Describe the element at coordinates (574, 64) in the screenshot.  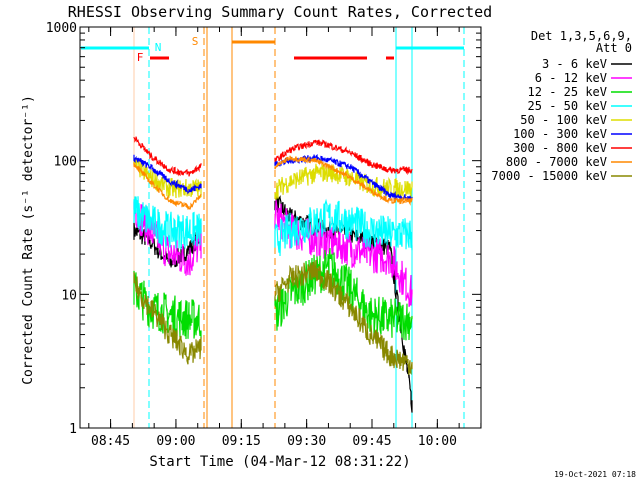
I see `legend-label: 3 - 6 keV` at that location.